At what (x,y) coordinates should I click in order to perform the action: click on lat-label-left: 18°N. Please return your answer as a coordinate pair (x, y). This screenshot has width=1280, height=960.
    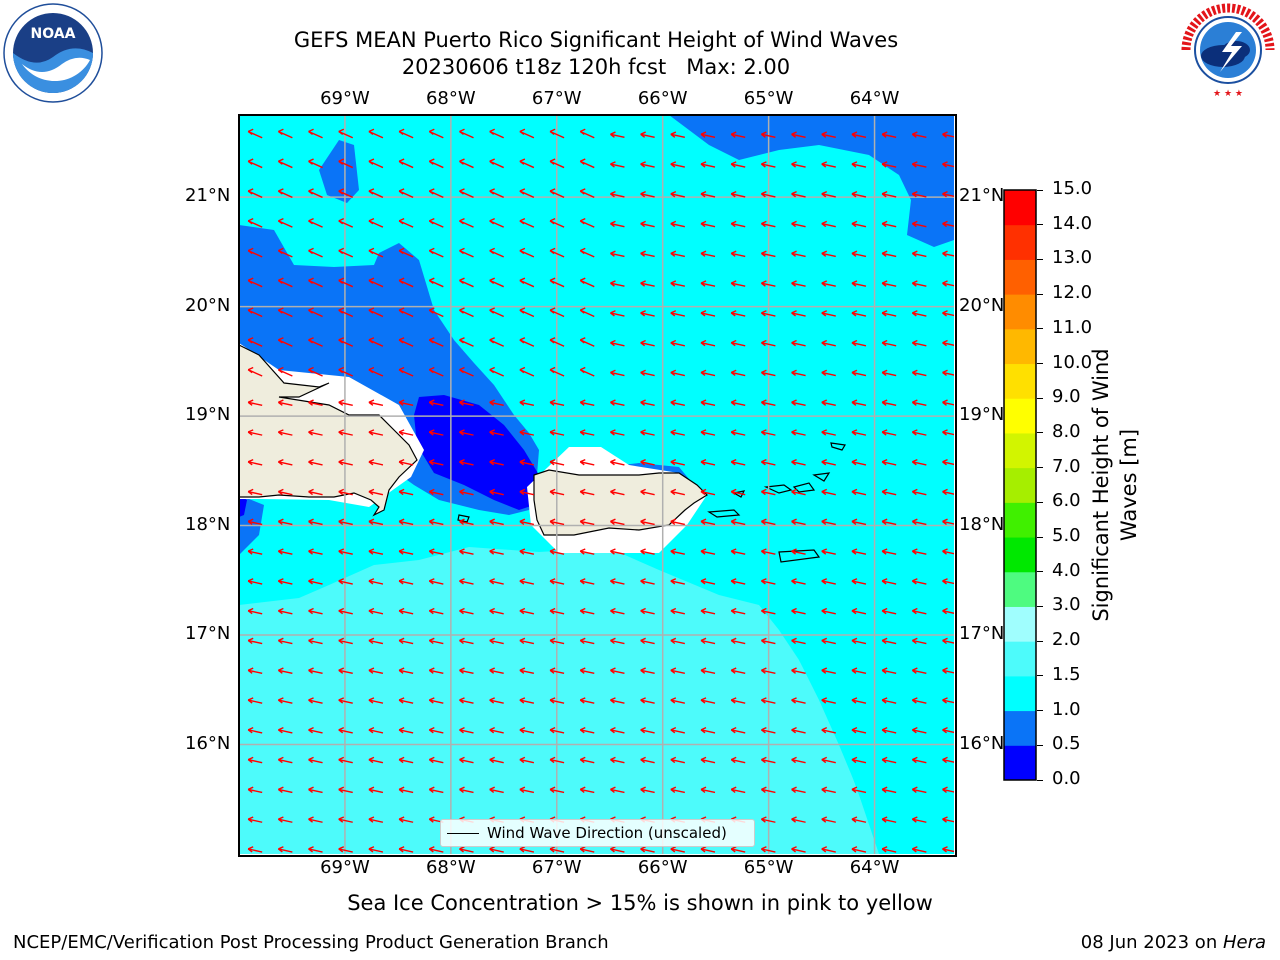
    Looking at the image, I should click on (208, 524).